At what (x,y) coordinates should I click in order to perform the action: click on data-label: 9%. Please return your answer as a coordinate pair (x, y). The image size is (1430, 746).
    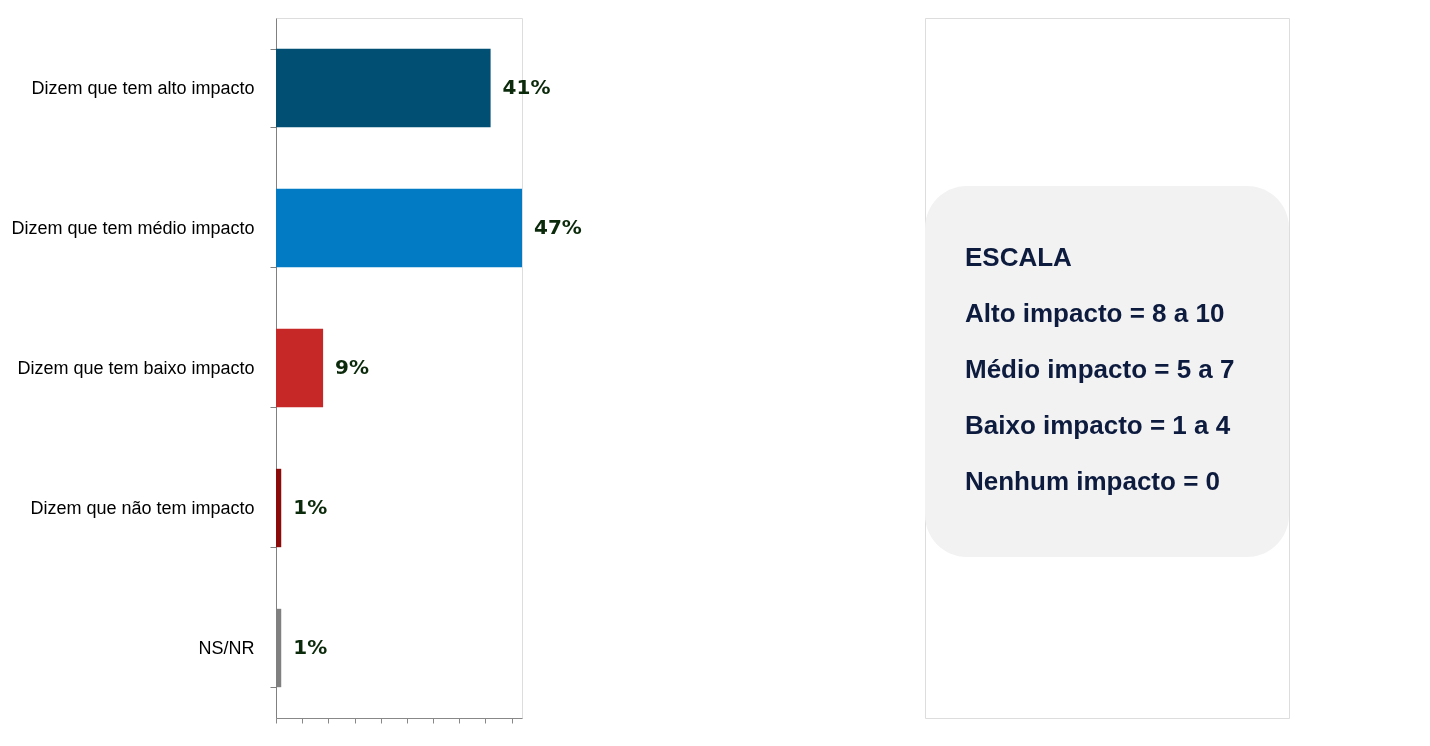
    Looking at the image, I should click on (352, 367).